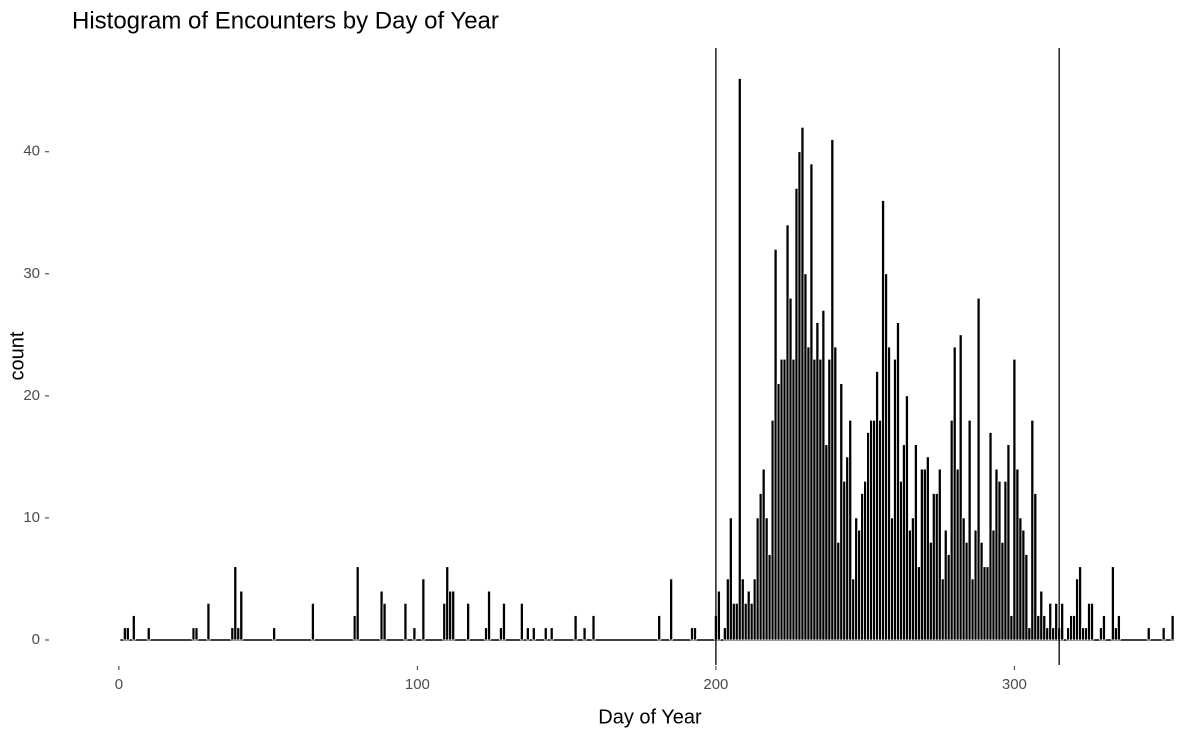 The height and width of the screenshot is (732, 1182). What do you see at coordinates (31, 151) in the screenshot?
I see `y-tick-label: 40` at bounding box center [31, 151].